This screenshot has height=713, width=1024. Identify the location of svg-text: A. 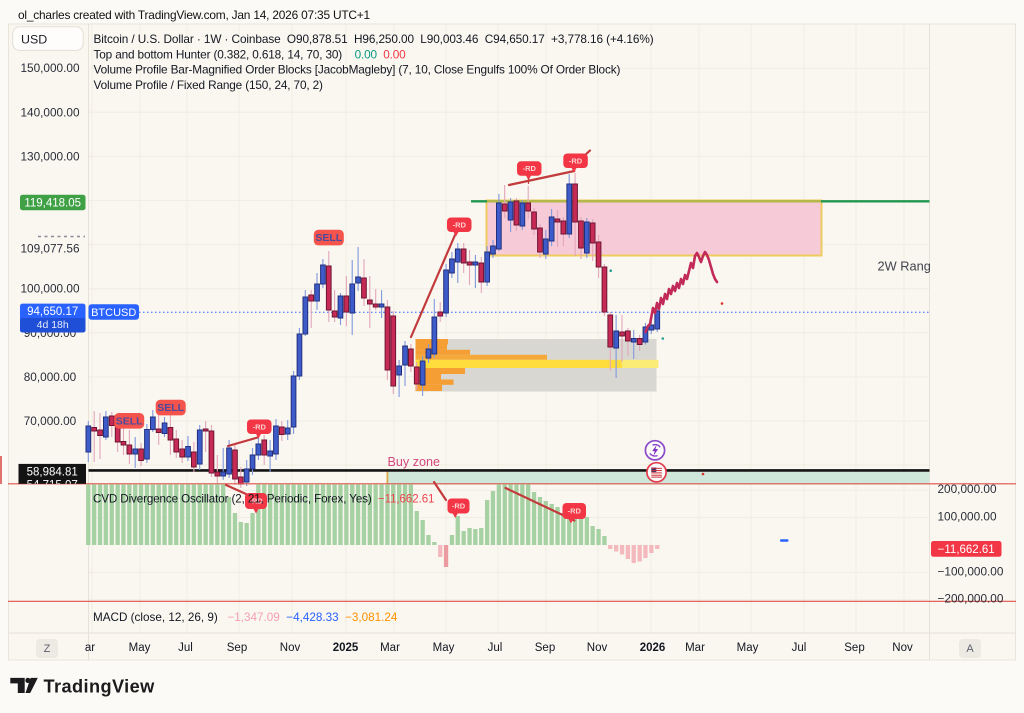
(970, 649).